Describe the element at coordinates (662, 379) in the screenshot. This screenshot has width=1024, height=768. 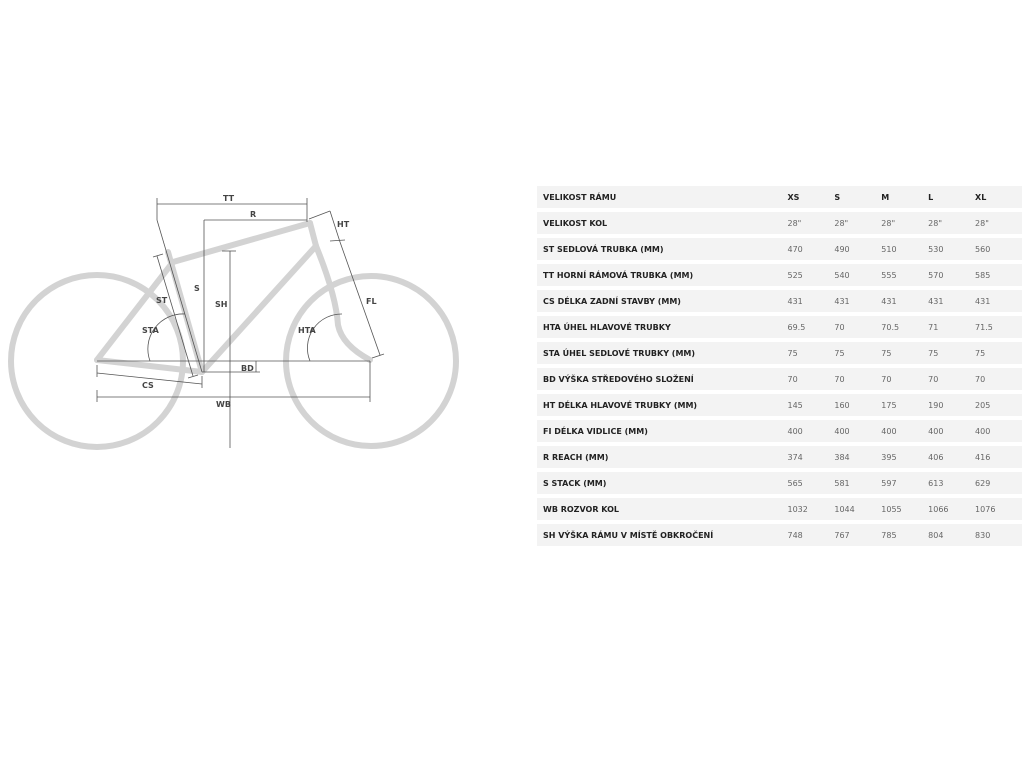
I see `row-label: BD VÝŠKA STŘEDOVÉHO SLOŽENÍ` at that location.